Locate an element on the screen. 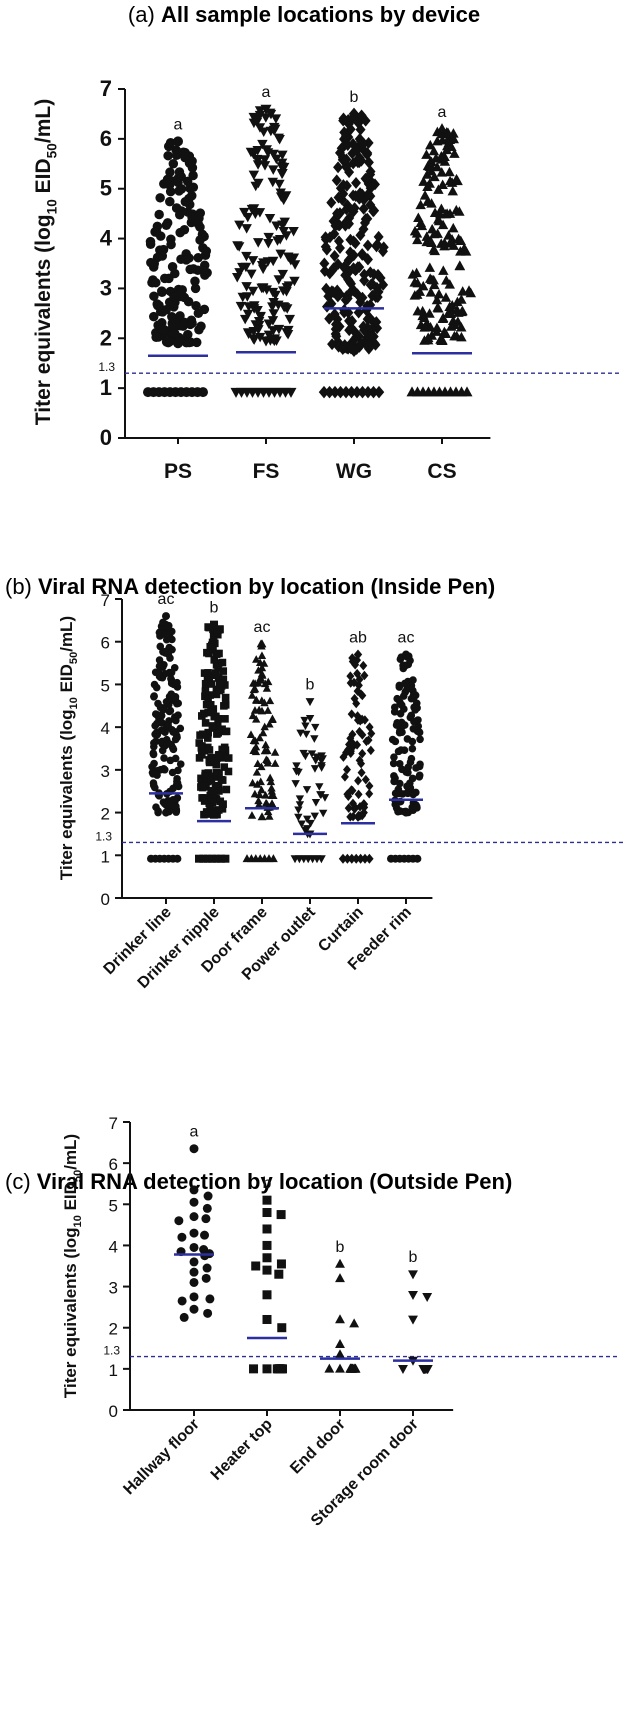 The width and height of the screenshot is (633, 1735). y-tick-label: 6 is located at coordinates (105, 643).